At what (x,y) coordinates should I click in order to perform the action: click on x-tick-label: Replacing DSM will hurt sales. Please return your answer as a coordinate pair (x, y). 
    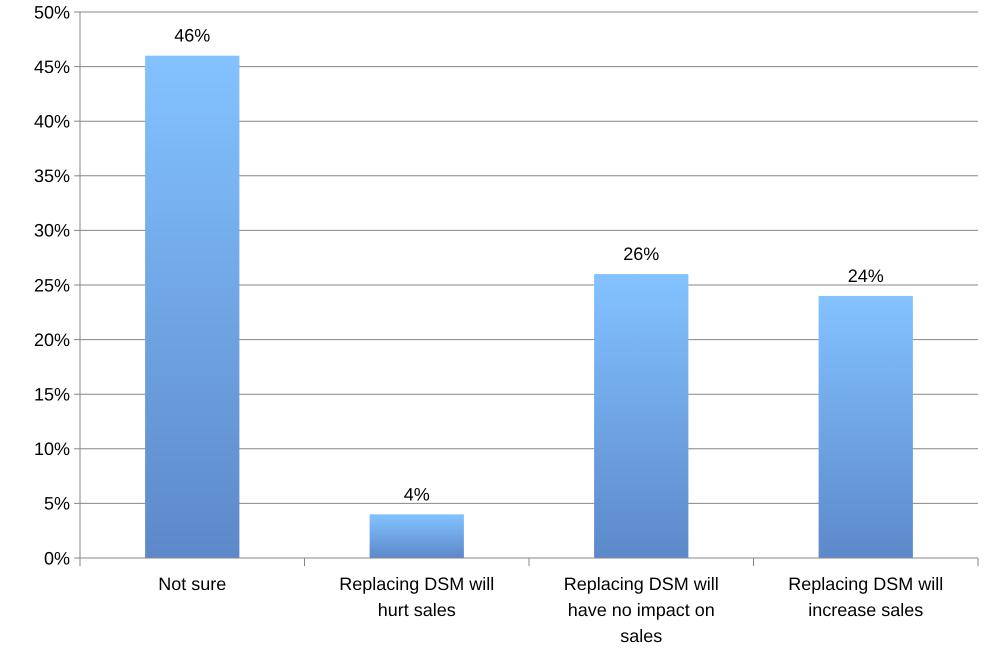
    Looking at the image, I should click on (416, 597).